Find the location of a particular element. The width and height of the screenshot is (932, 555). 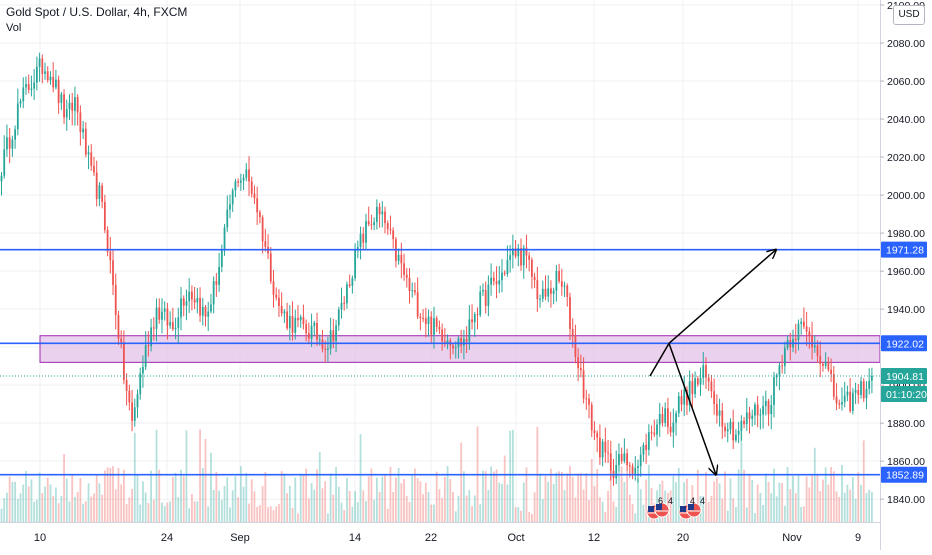

time-axis: 10 24 Sep 14 22 Oct 12 20 Nov 9 is located at coordinates (447, 538).